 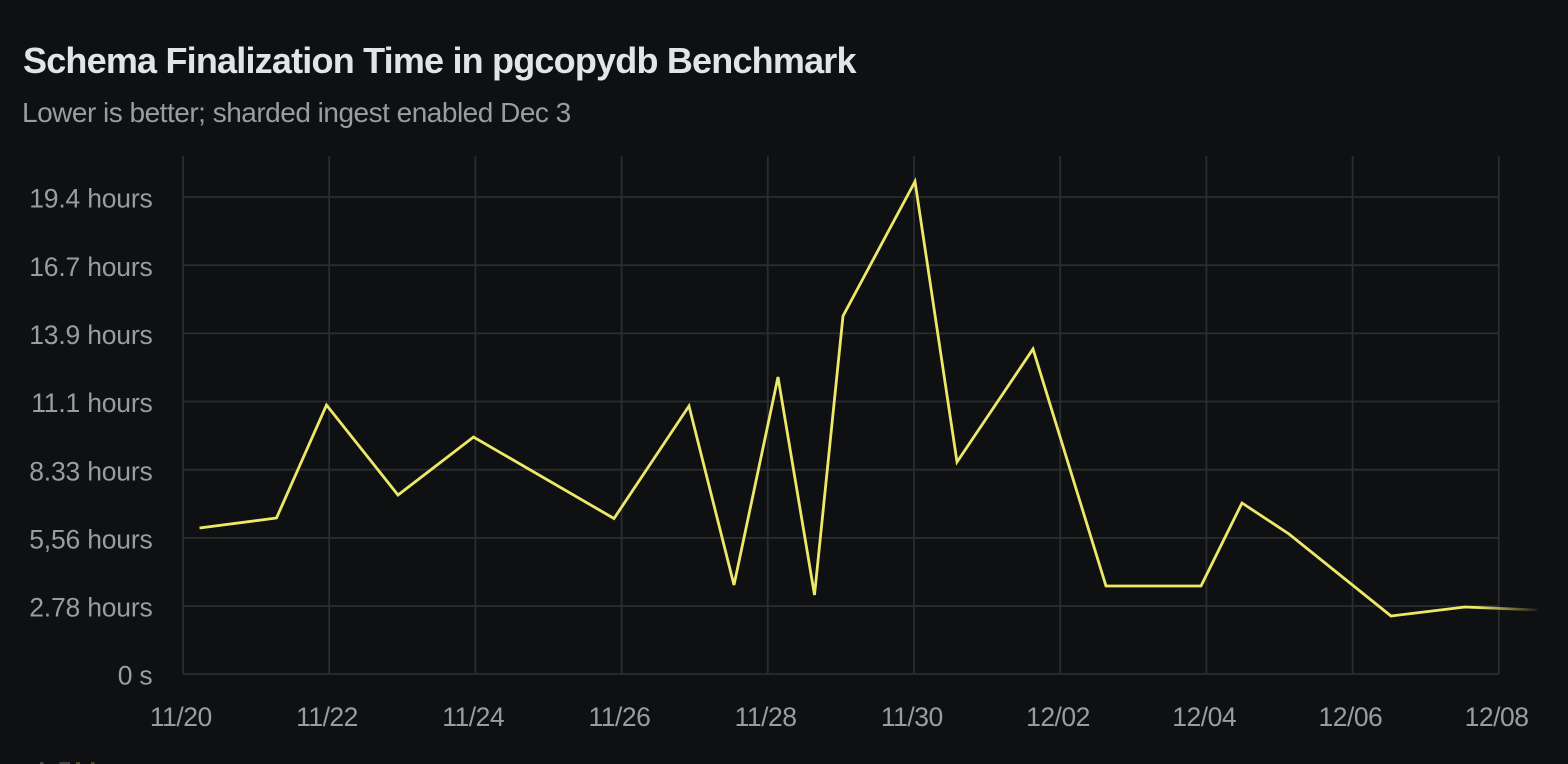 What do you see at coordinates (1497, 717) in the screenshot?
I see `svg-text: 12/08` at bounding box center [1497, 717].